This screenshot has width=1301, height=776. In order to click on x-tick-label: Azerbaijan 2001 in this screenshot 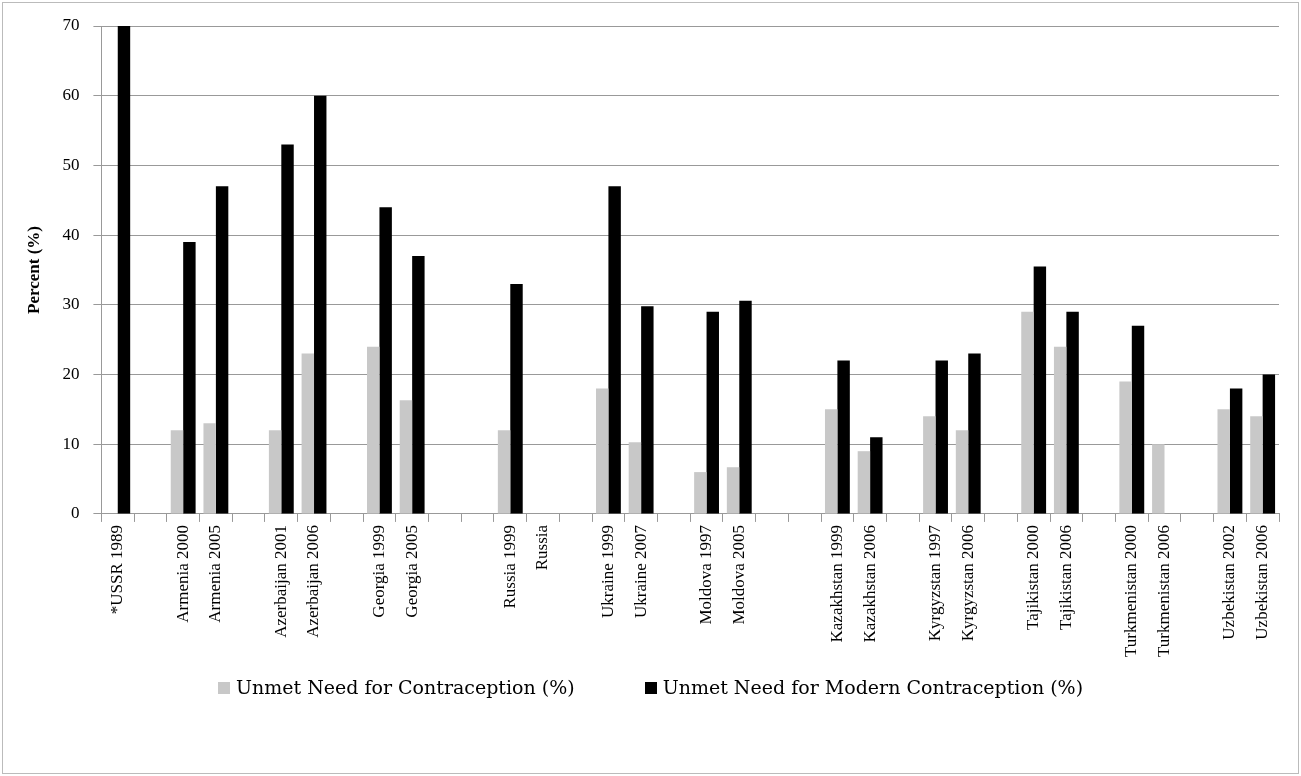, I will do `click(280, 581)`.